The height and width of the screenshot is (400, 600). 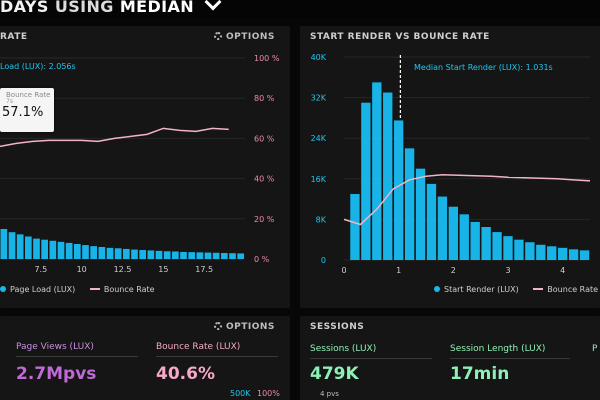 I want to click on tooltip-value: 57.1%, so click(x=23, y=112).